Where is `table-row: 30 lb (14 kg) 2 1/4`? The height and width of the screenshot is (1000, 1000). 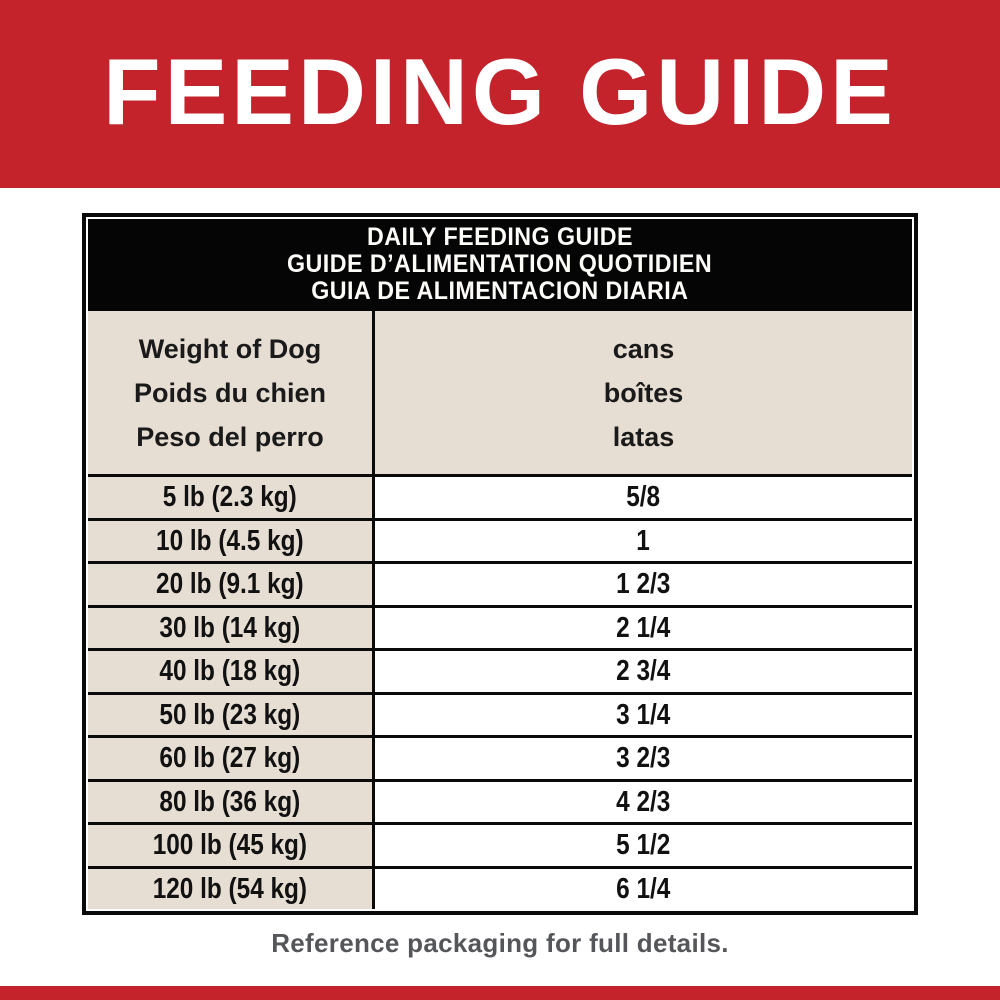 table-row: 30 lb (14 kg) 2 1/4 is located at coordinates (500, 626).